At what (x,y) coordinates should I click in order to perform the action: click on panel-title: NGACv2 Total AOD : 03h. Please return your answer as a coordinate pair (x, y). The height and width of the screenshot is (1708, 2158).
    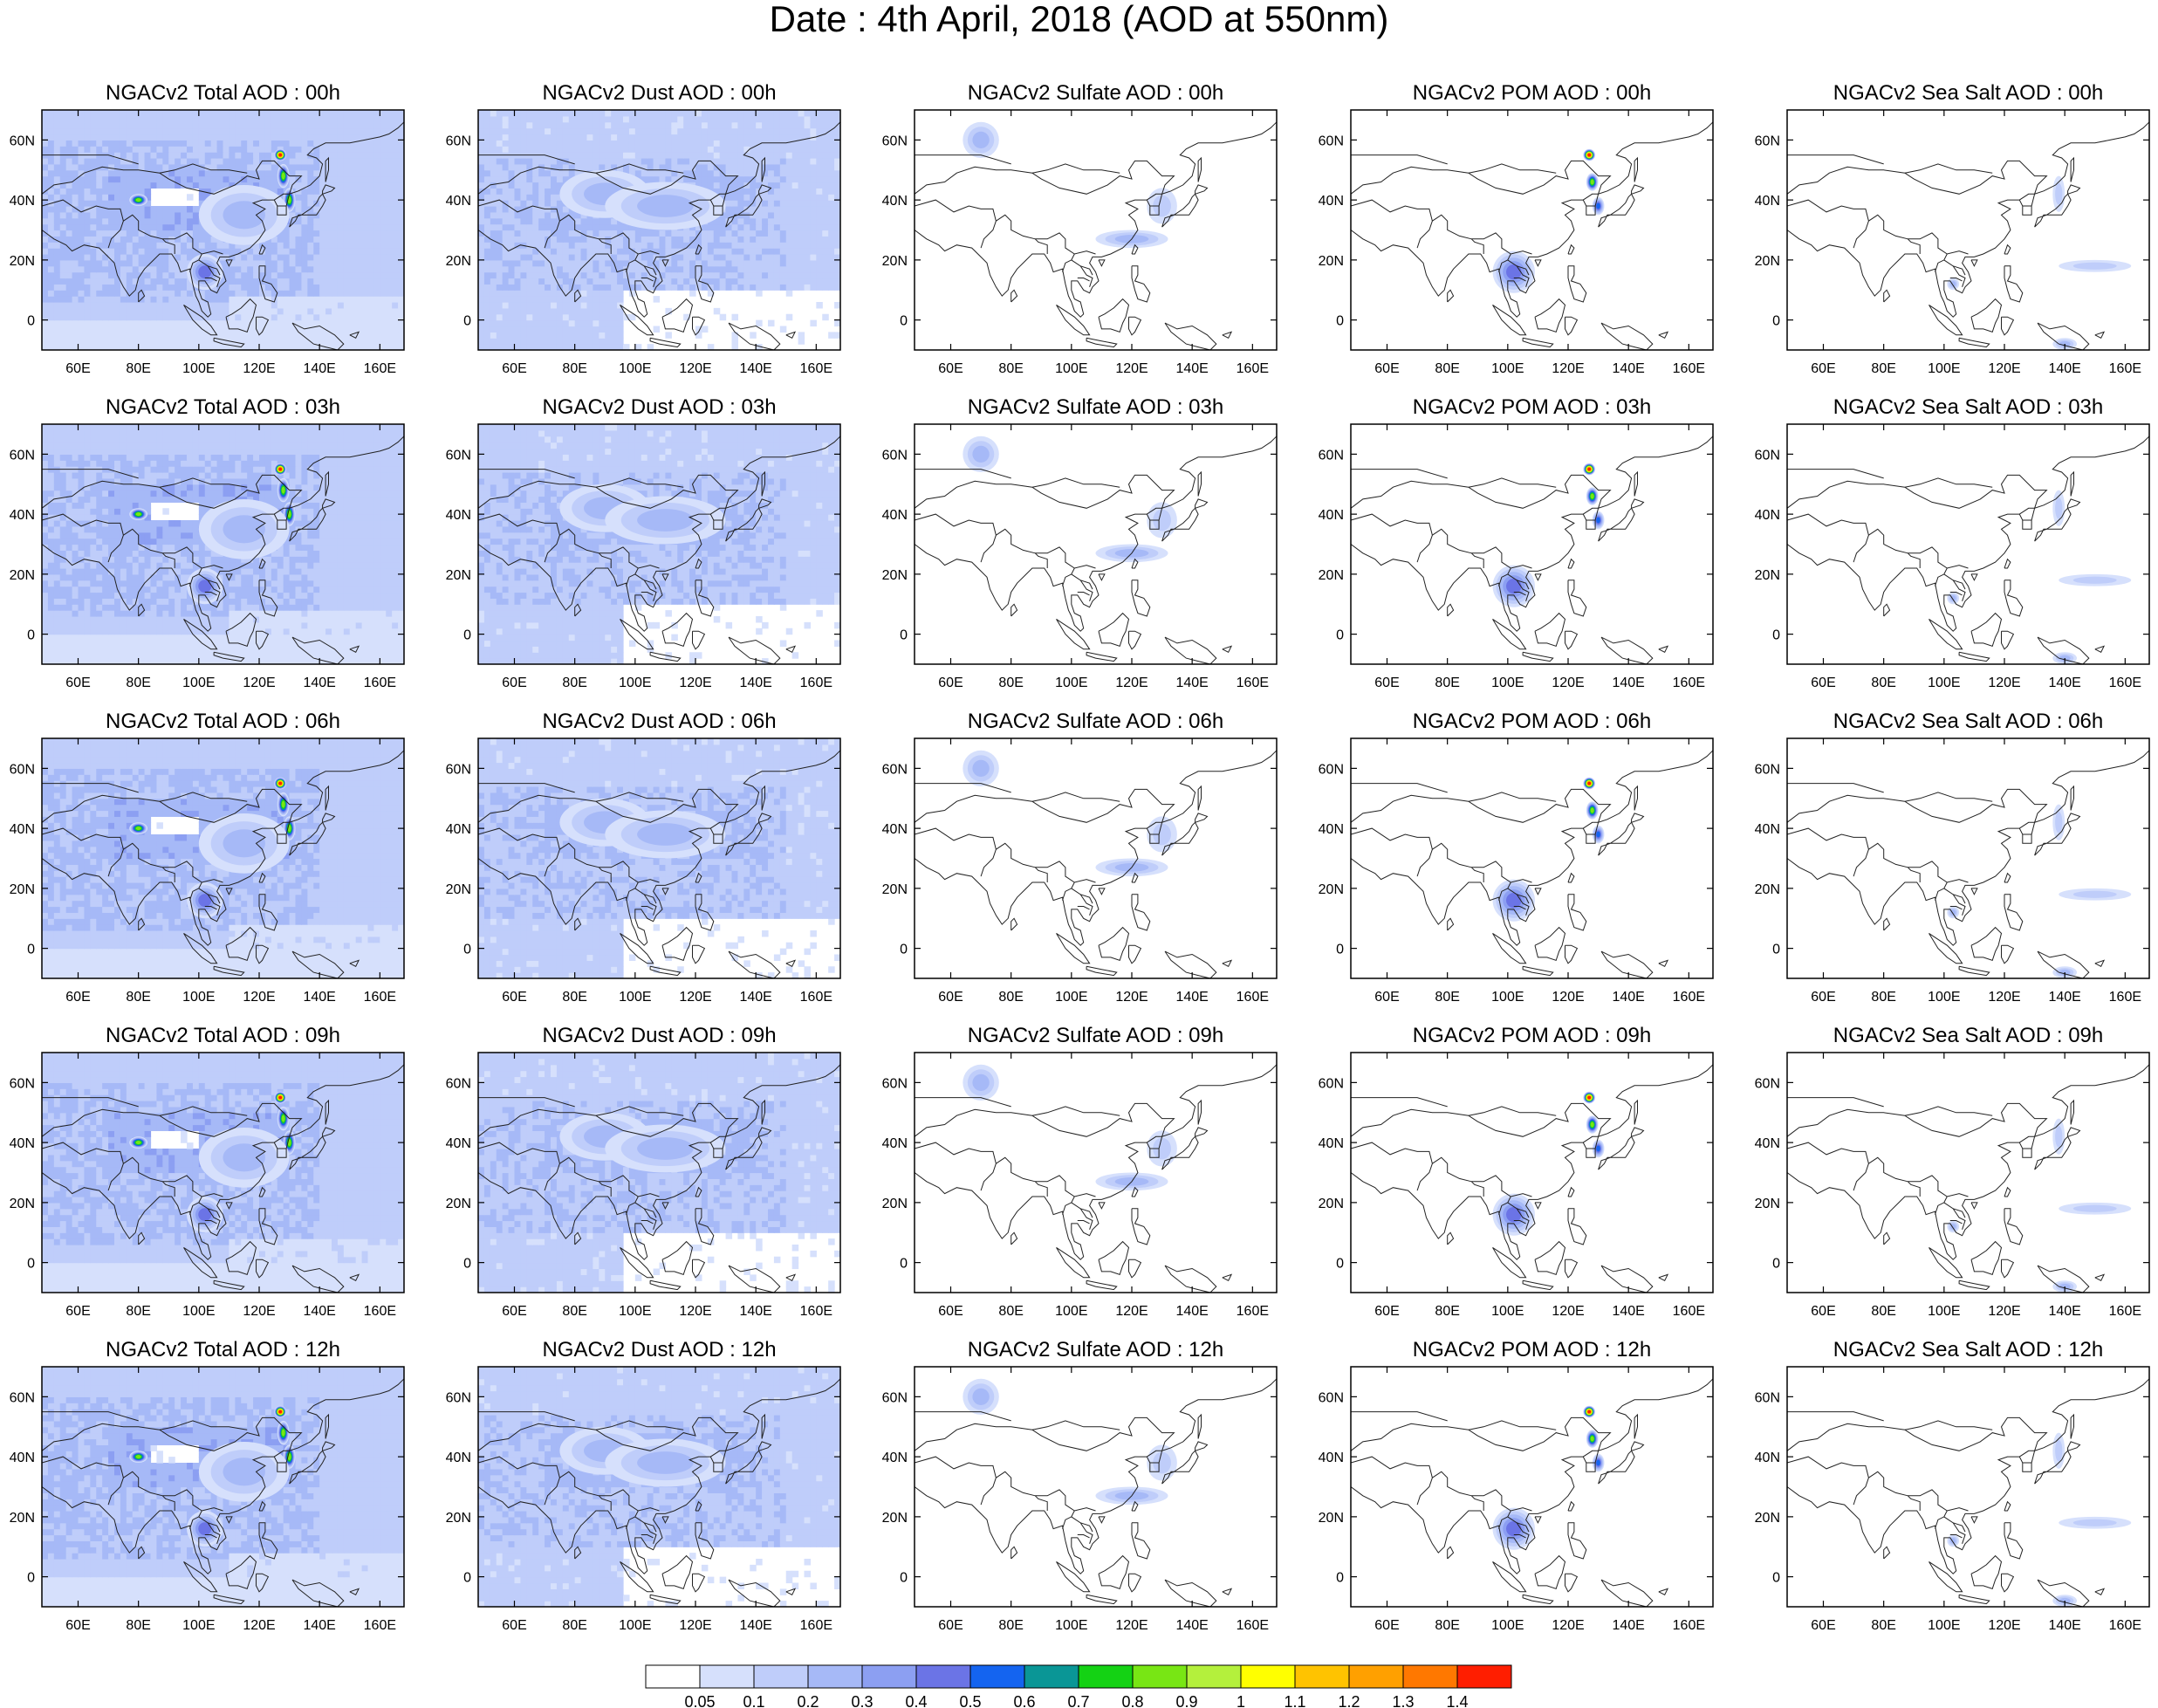
    Looking at the image, I should click on (223, 407).